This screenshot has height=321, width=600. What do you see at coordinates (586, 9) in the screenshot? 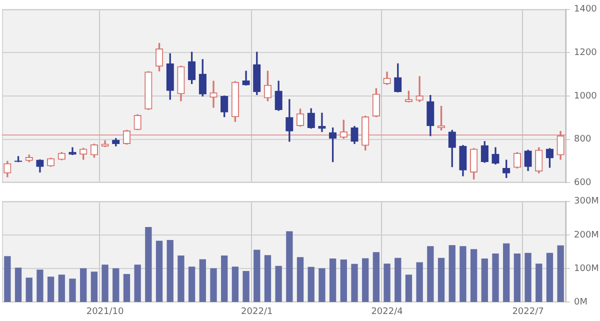
I see `y-tick-label: 1400` at bounding box center [586, 9].